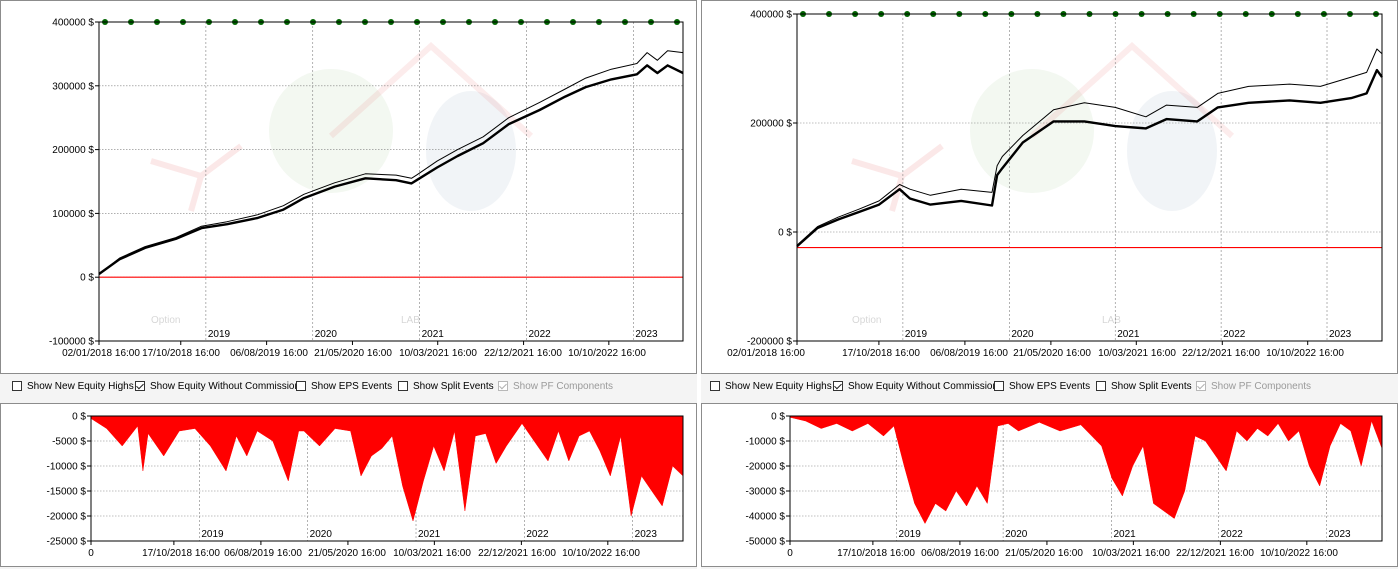  What do you see at coordinates (73, 150) in the screenshot?
I see `y-tick-label: 200000 $` at bounding box center [73, 150].